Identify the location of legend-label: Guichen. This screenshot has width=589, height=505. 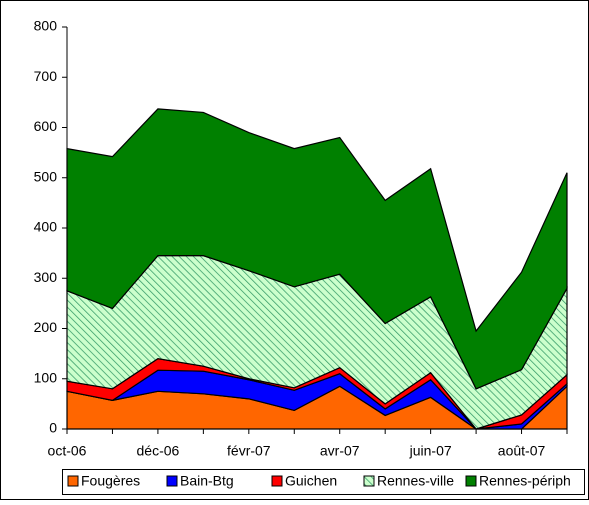
(311, 481).